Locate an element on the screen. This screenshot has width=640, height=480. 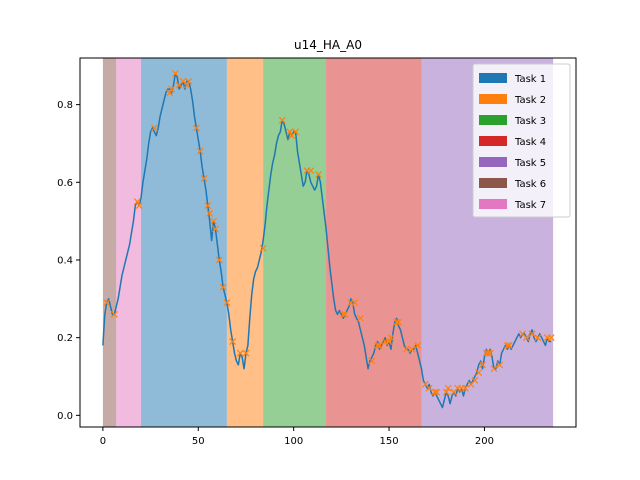
y-axis: 0.0 0.2 0.4 0.6 0.8 is located at coordinates (68, 261).